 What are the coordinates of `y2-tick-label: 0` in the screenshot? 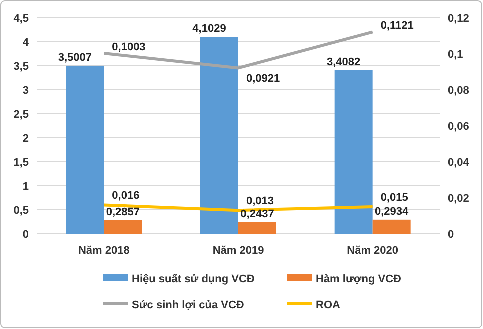 It's located at (451, 234).